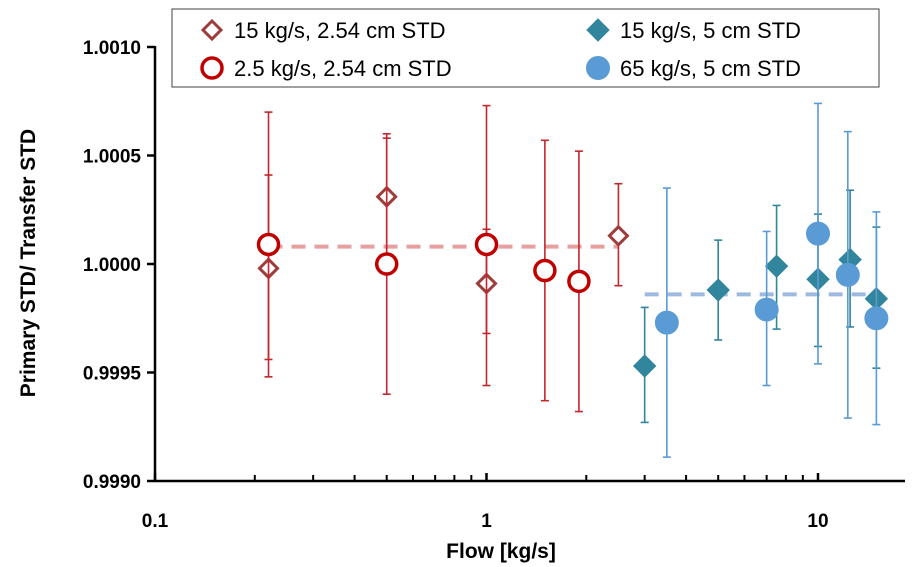 The image size is (912, 567). What do you see at coordinates (523, 502) in the screenshot?
I see `x-axis: 0.1 1 10` at bounding box center [523, 502].